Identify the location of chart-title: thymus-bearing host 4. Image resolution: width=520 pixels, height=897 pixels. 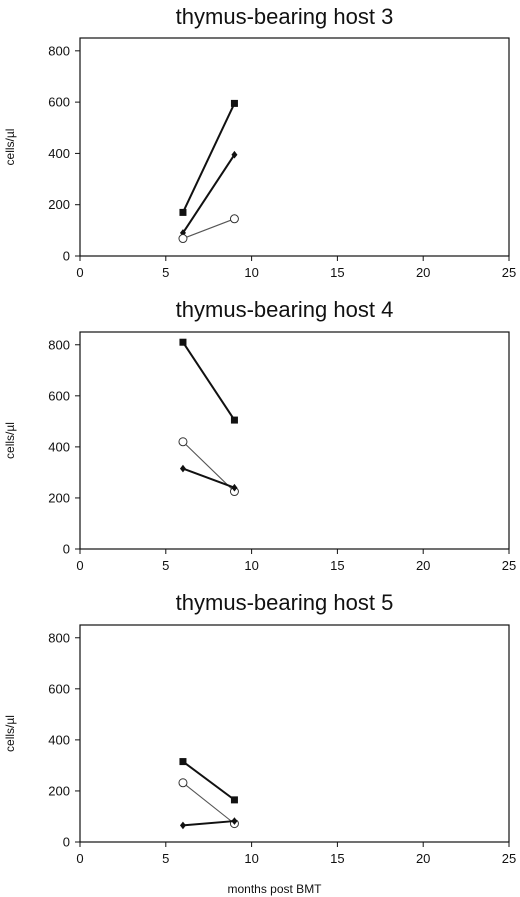
(285, 309).